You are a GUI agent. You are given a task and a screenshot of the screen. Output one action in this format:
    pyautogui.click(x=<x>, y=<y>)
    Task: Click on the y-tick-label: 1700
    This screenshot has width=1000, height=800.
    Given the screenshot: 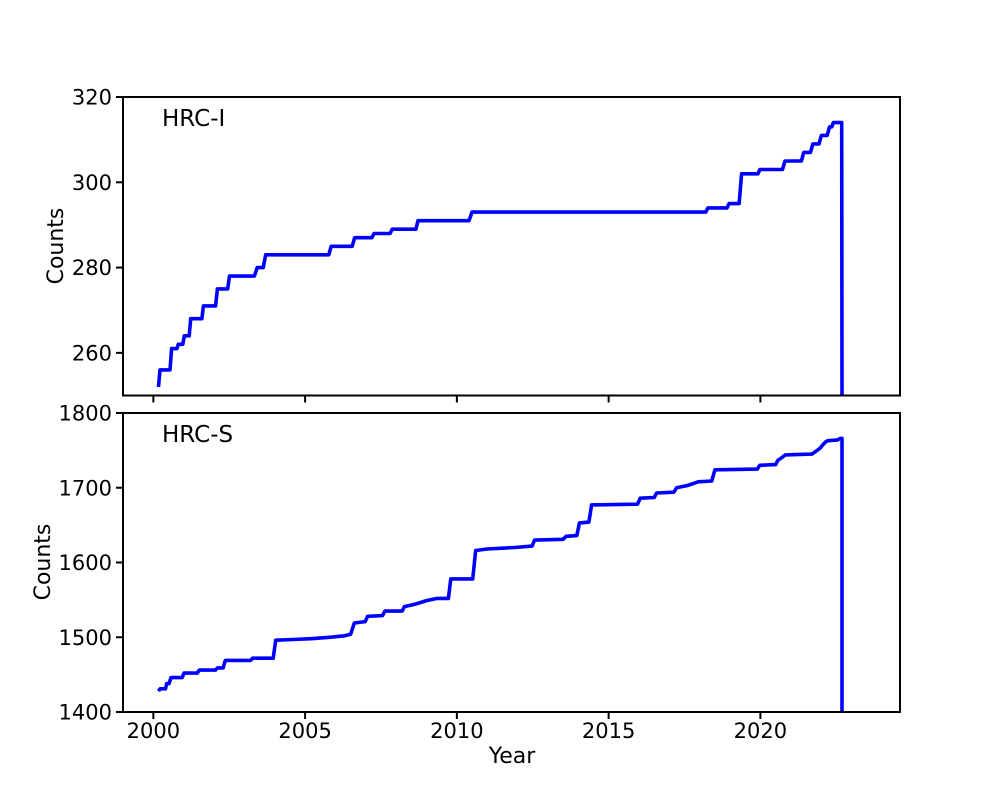 What is the action you would take?
    pyautogui.click(x=85, y=488)
    